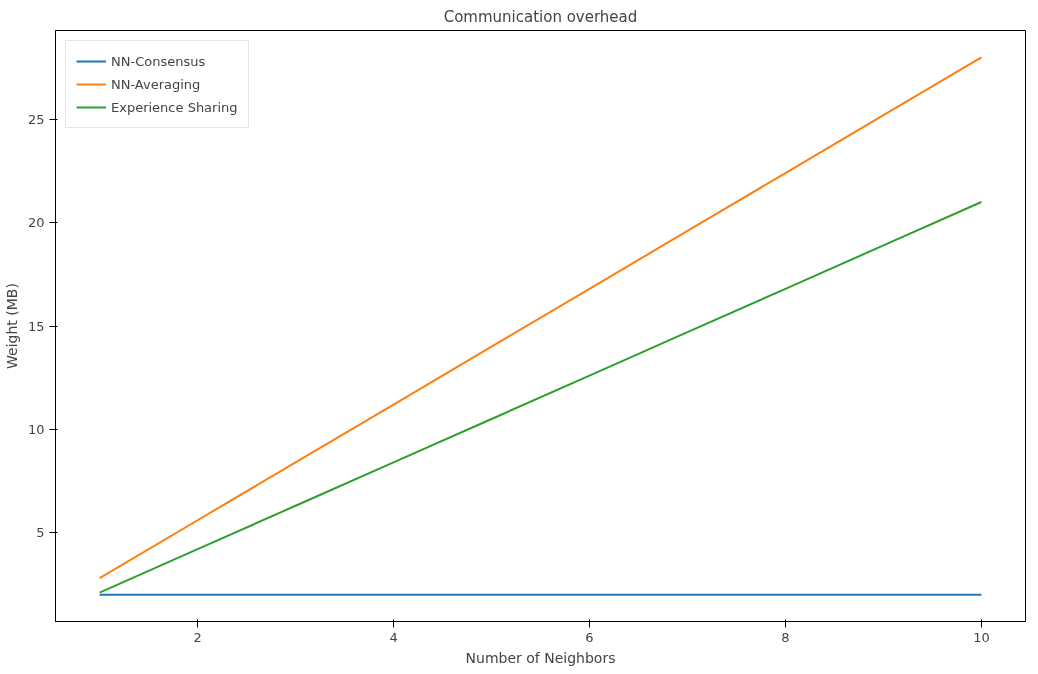 This screenshot has width=1038, height=674. I want to click on y-tick-label: 15, so click(36, 326).